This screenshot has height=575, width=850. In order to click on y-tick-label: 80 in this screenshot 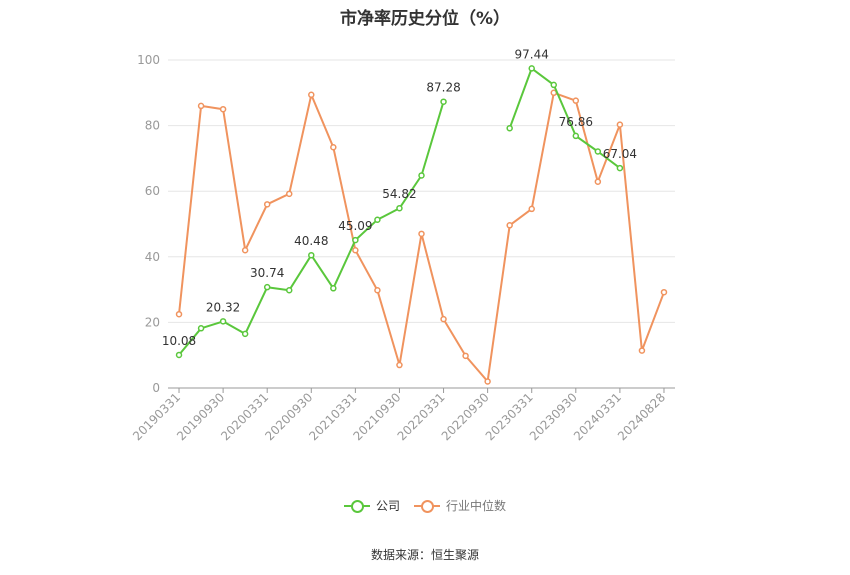, I will do `click(152, 126)`.